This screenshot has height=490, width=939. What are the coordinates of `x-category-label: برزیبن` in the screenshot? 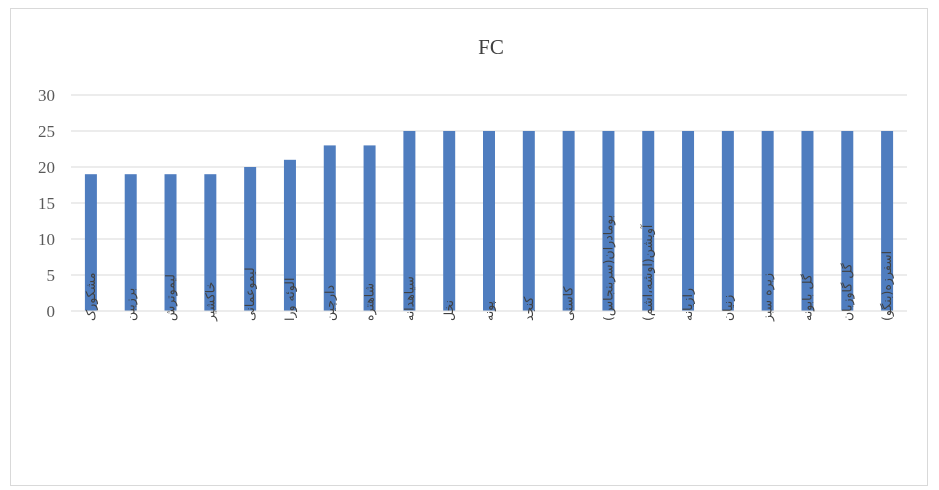 It's located at (131, 304).